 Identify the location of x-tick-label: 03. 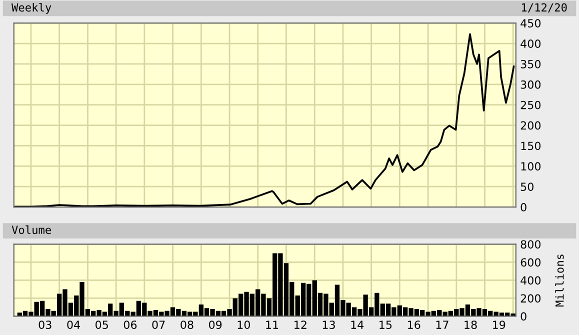
(45, 325).